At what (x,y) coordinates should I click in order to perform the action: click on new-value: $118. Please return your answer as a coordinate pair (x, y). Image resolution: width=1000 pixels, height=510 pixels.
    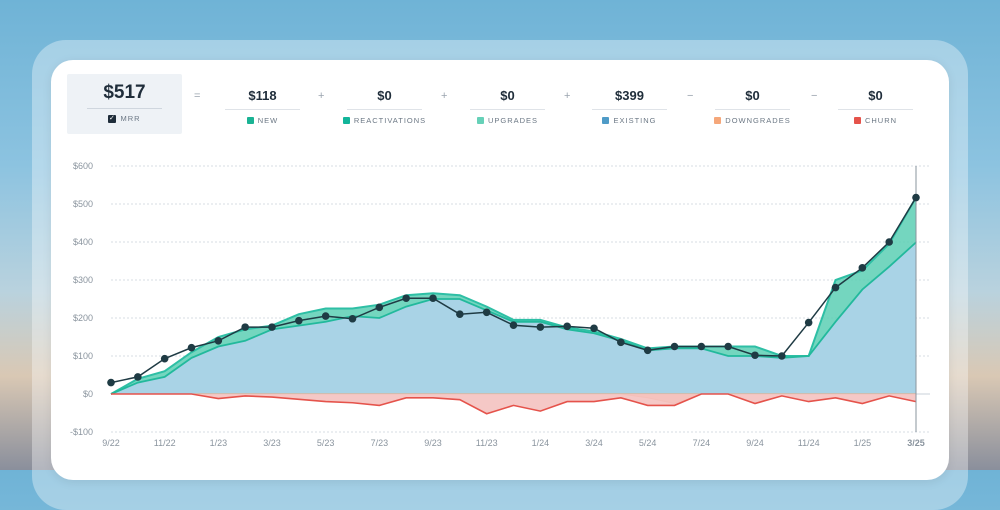
    Looking at the image, I should click on (262, 99).